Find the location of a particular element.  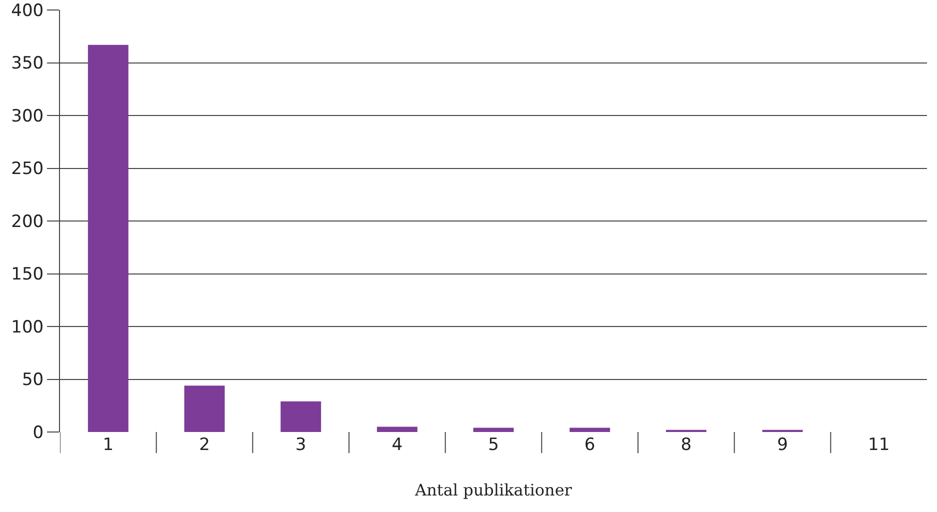

y-tick-label: 200 is located at coordinates (27, 222).